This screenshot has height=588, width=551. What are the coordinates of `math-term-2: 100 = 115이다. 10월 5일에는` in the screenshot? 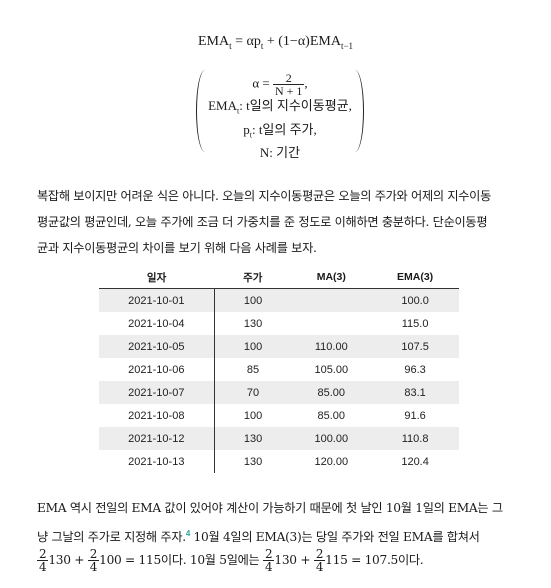 It's located at (181, 560).